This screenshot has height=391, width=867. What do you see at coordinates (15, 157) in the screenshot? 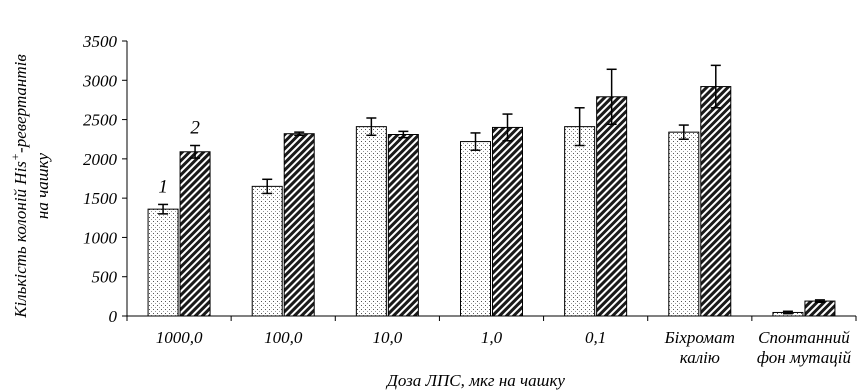
I see `y-axis-title-sup: +` at bounding box center [15, 157].